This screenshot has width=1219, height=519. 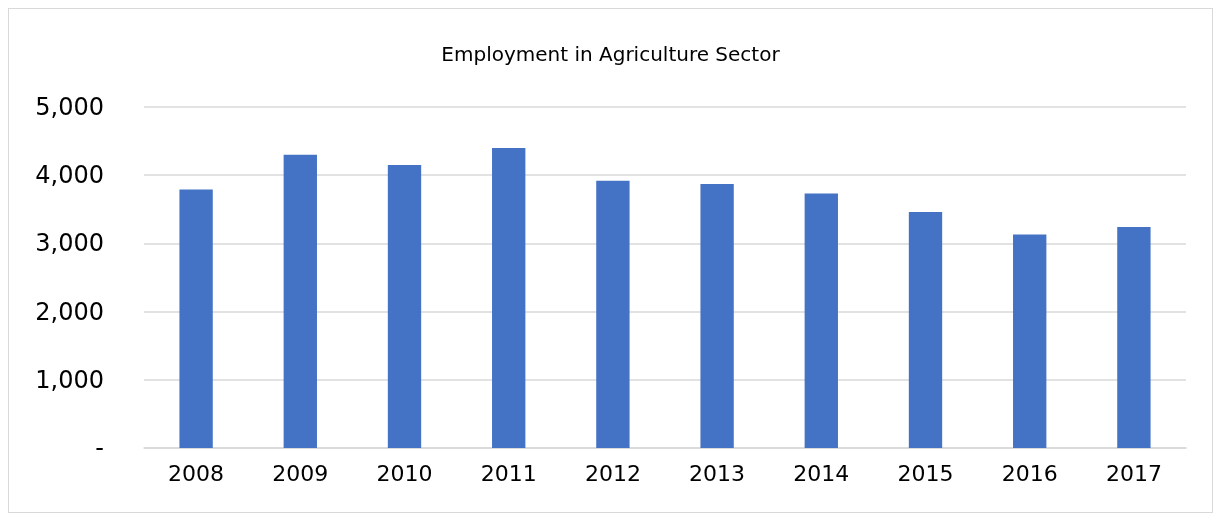 What do you see at coordinates (925, 473) in the screenshot?
I see `x-tick-label: 2015` at bounding box center [925, 473].